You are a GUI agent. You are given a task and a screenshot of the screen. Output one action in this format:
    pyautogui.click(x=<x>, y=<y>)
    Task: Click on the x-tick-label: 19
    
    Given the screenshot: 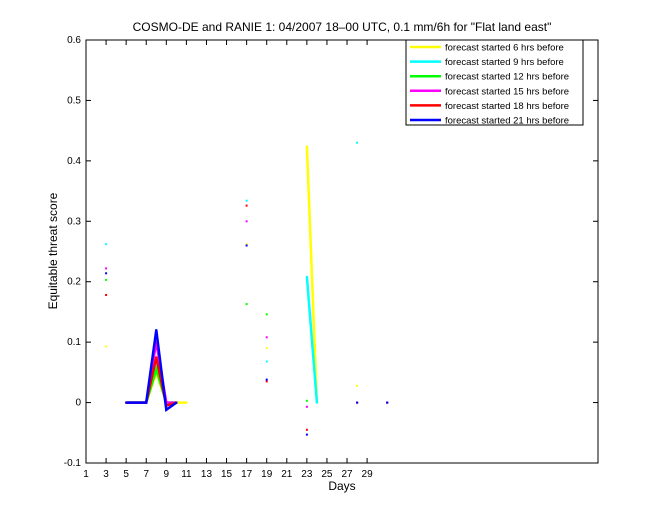 What is the action you would take?
    pyautogui.click(x=267, y=474)
    